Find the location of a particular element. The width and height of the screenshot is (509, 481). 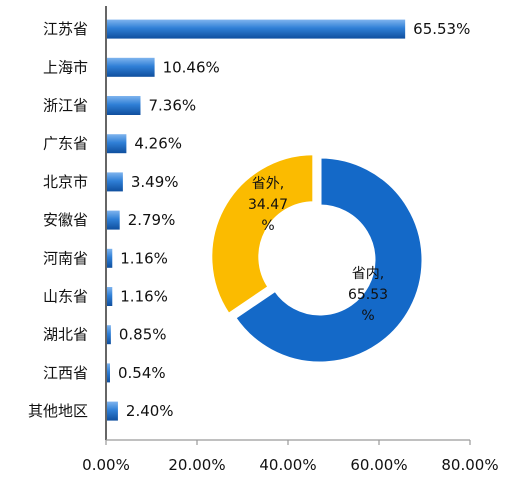

donut-label: 省内, is located at coordinates (368, 274).